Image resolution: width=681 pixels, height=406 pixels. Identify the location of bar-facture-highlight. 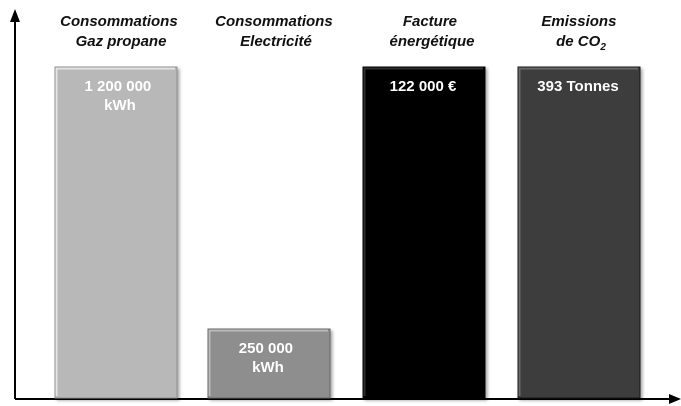
(423, 231).